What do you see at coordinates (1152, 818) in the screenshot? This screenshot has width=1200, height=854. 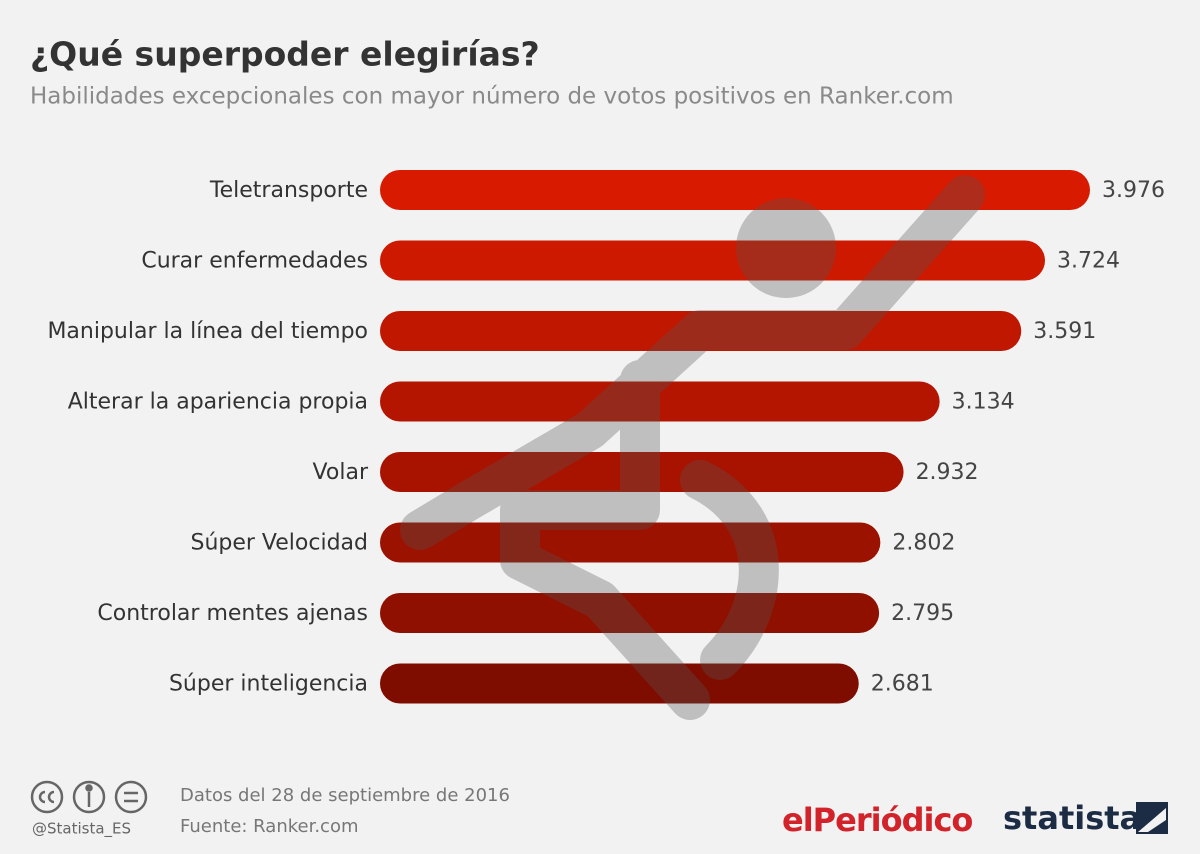 I see `statista-logo-mark` at bounding box center [1152, 818].